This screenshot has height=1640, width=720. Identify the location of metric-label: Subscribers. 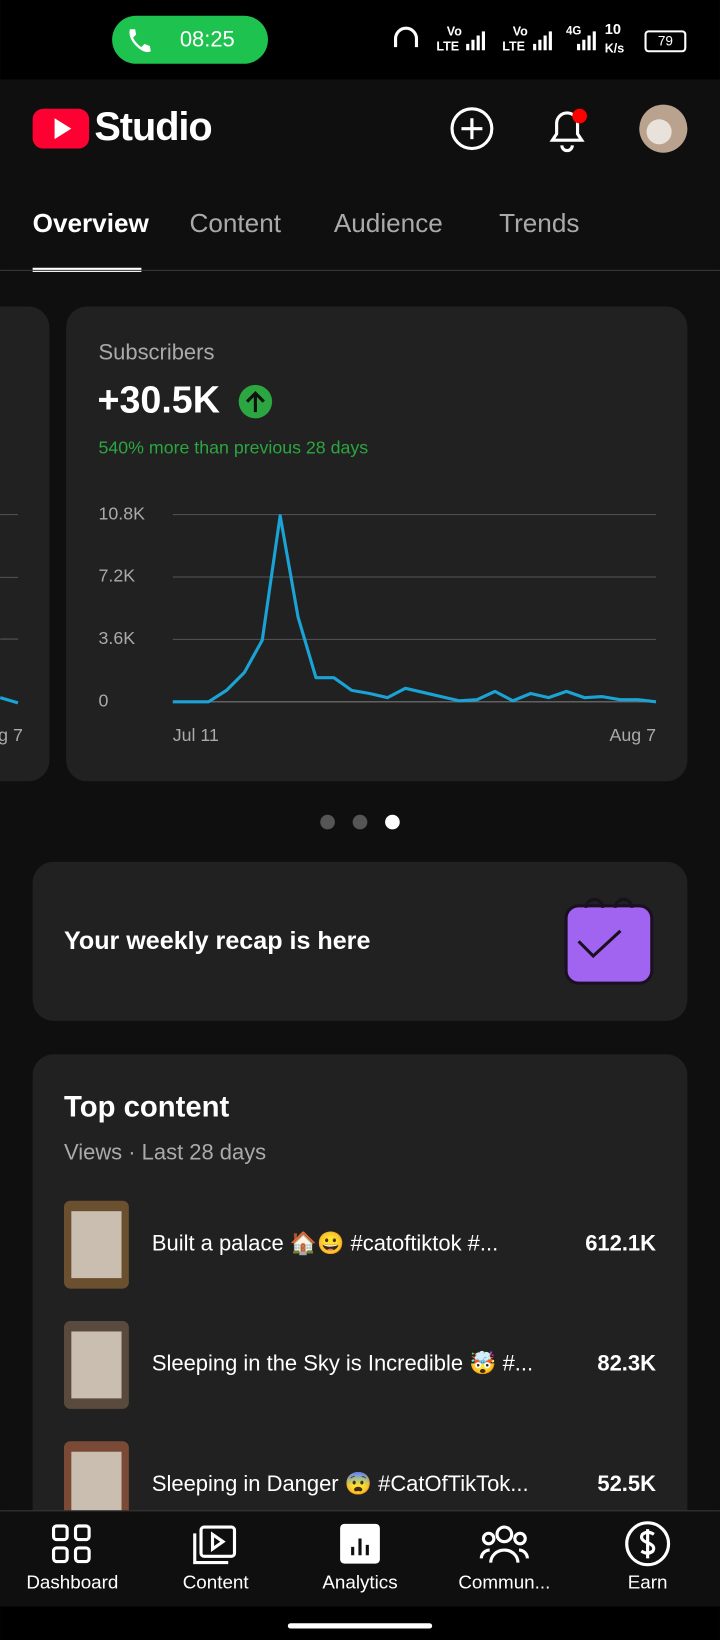
(157, 351).